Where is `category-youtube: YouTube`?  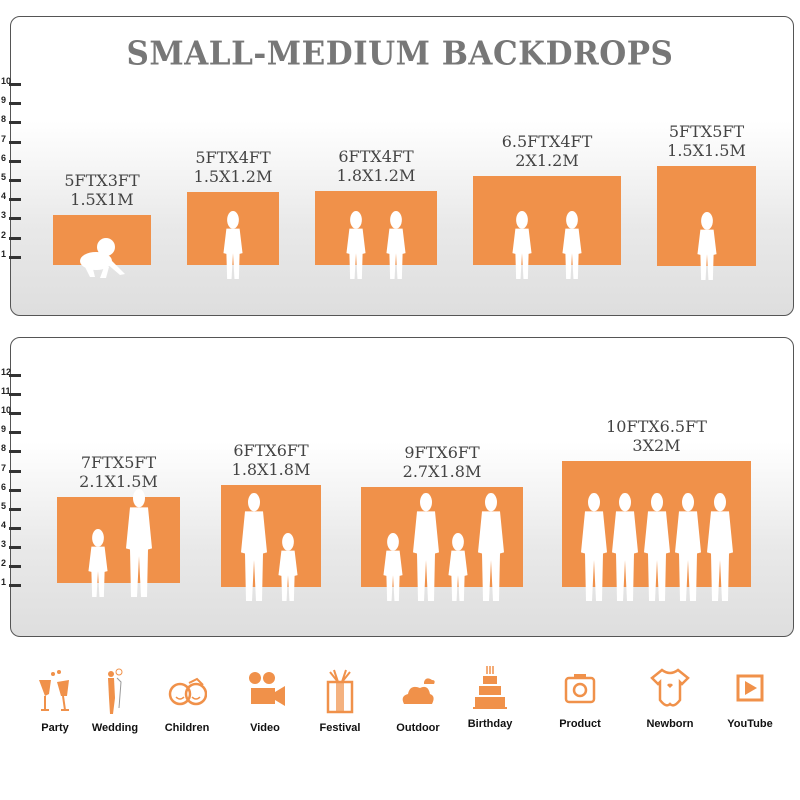 category-youtube: YouTube is located at coordinates (750, 697).